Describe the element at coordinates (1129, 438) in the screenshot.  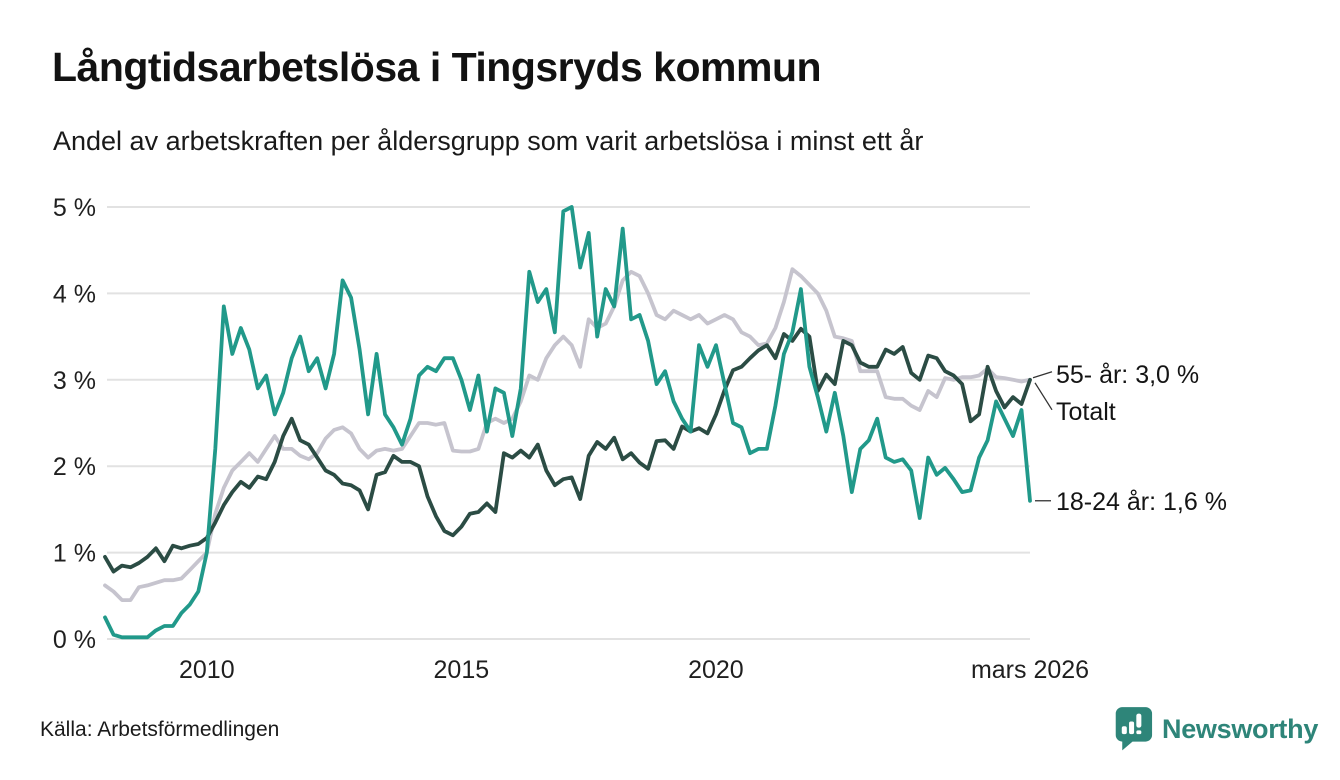
I see `series-end-labels: 55- år: 3,0 % Totalt 18-24 år: 1,6 %` at that location.